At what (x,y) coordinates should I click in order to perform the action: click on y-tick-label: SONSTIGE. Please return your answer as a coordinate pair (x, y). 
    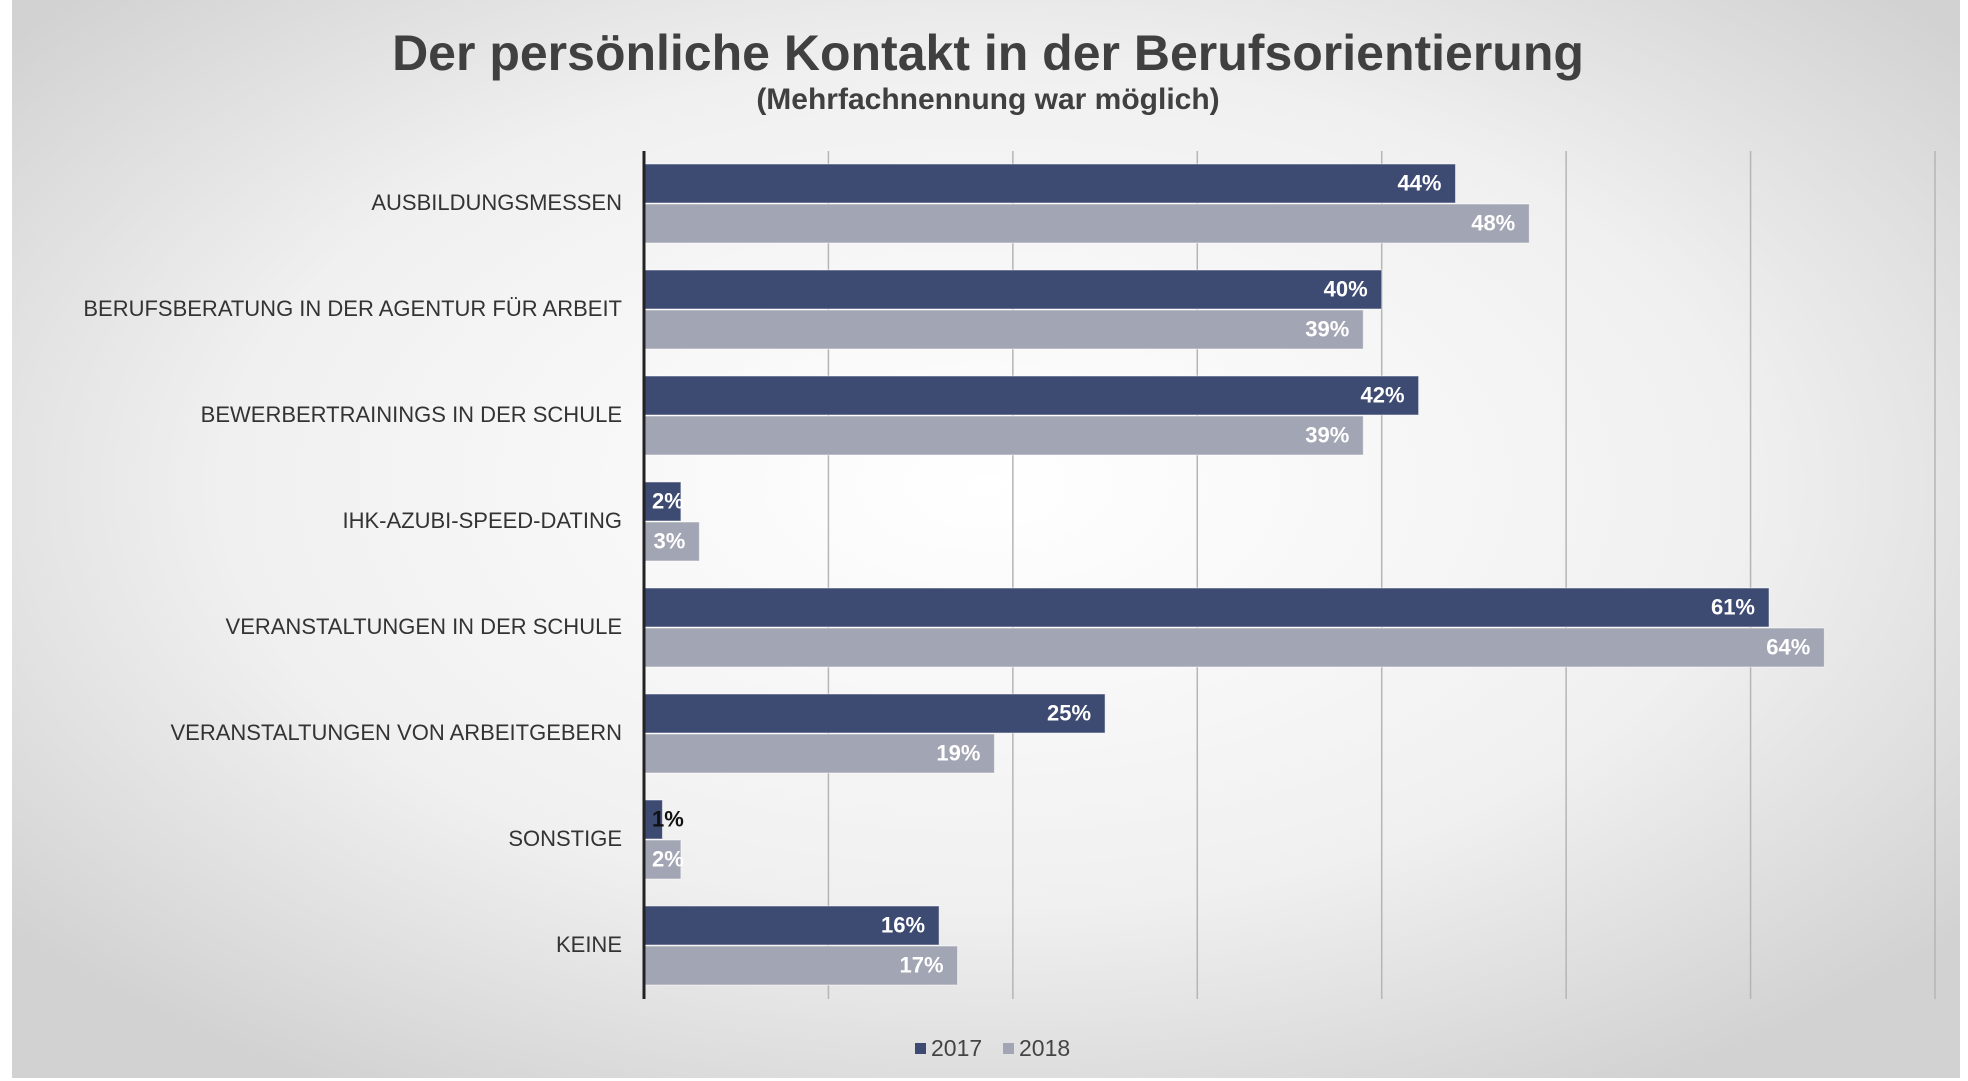
    Looking at the image, I should click on (565, 838).